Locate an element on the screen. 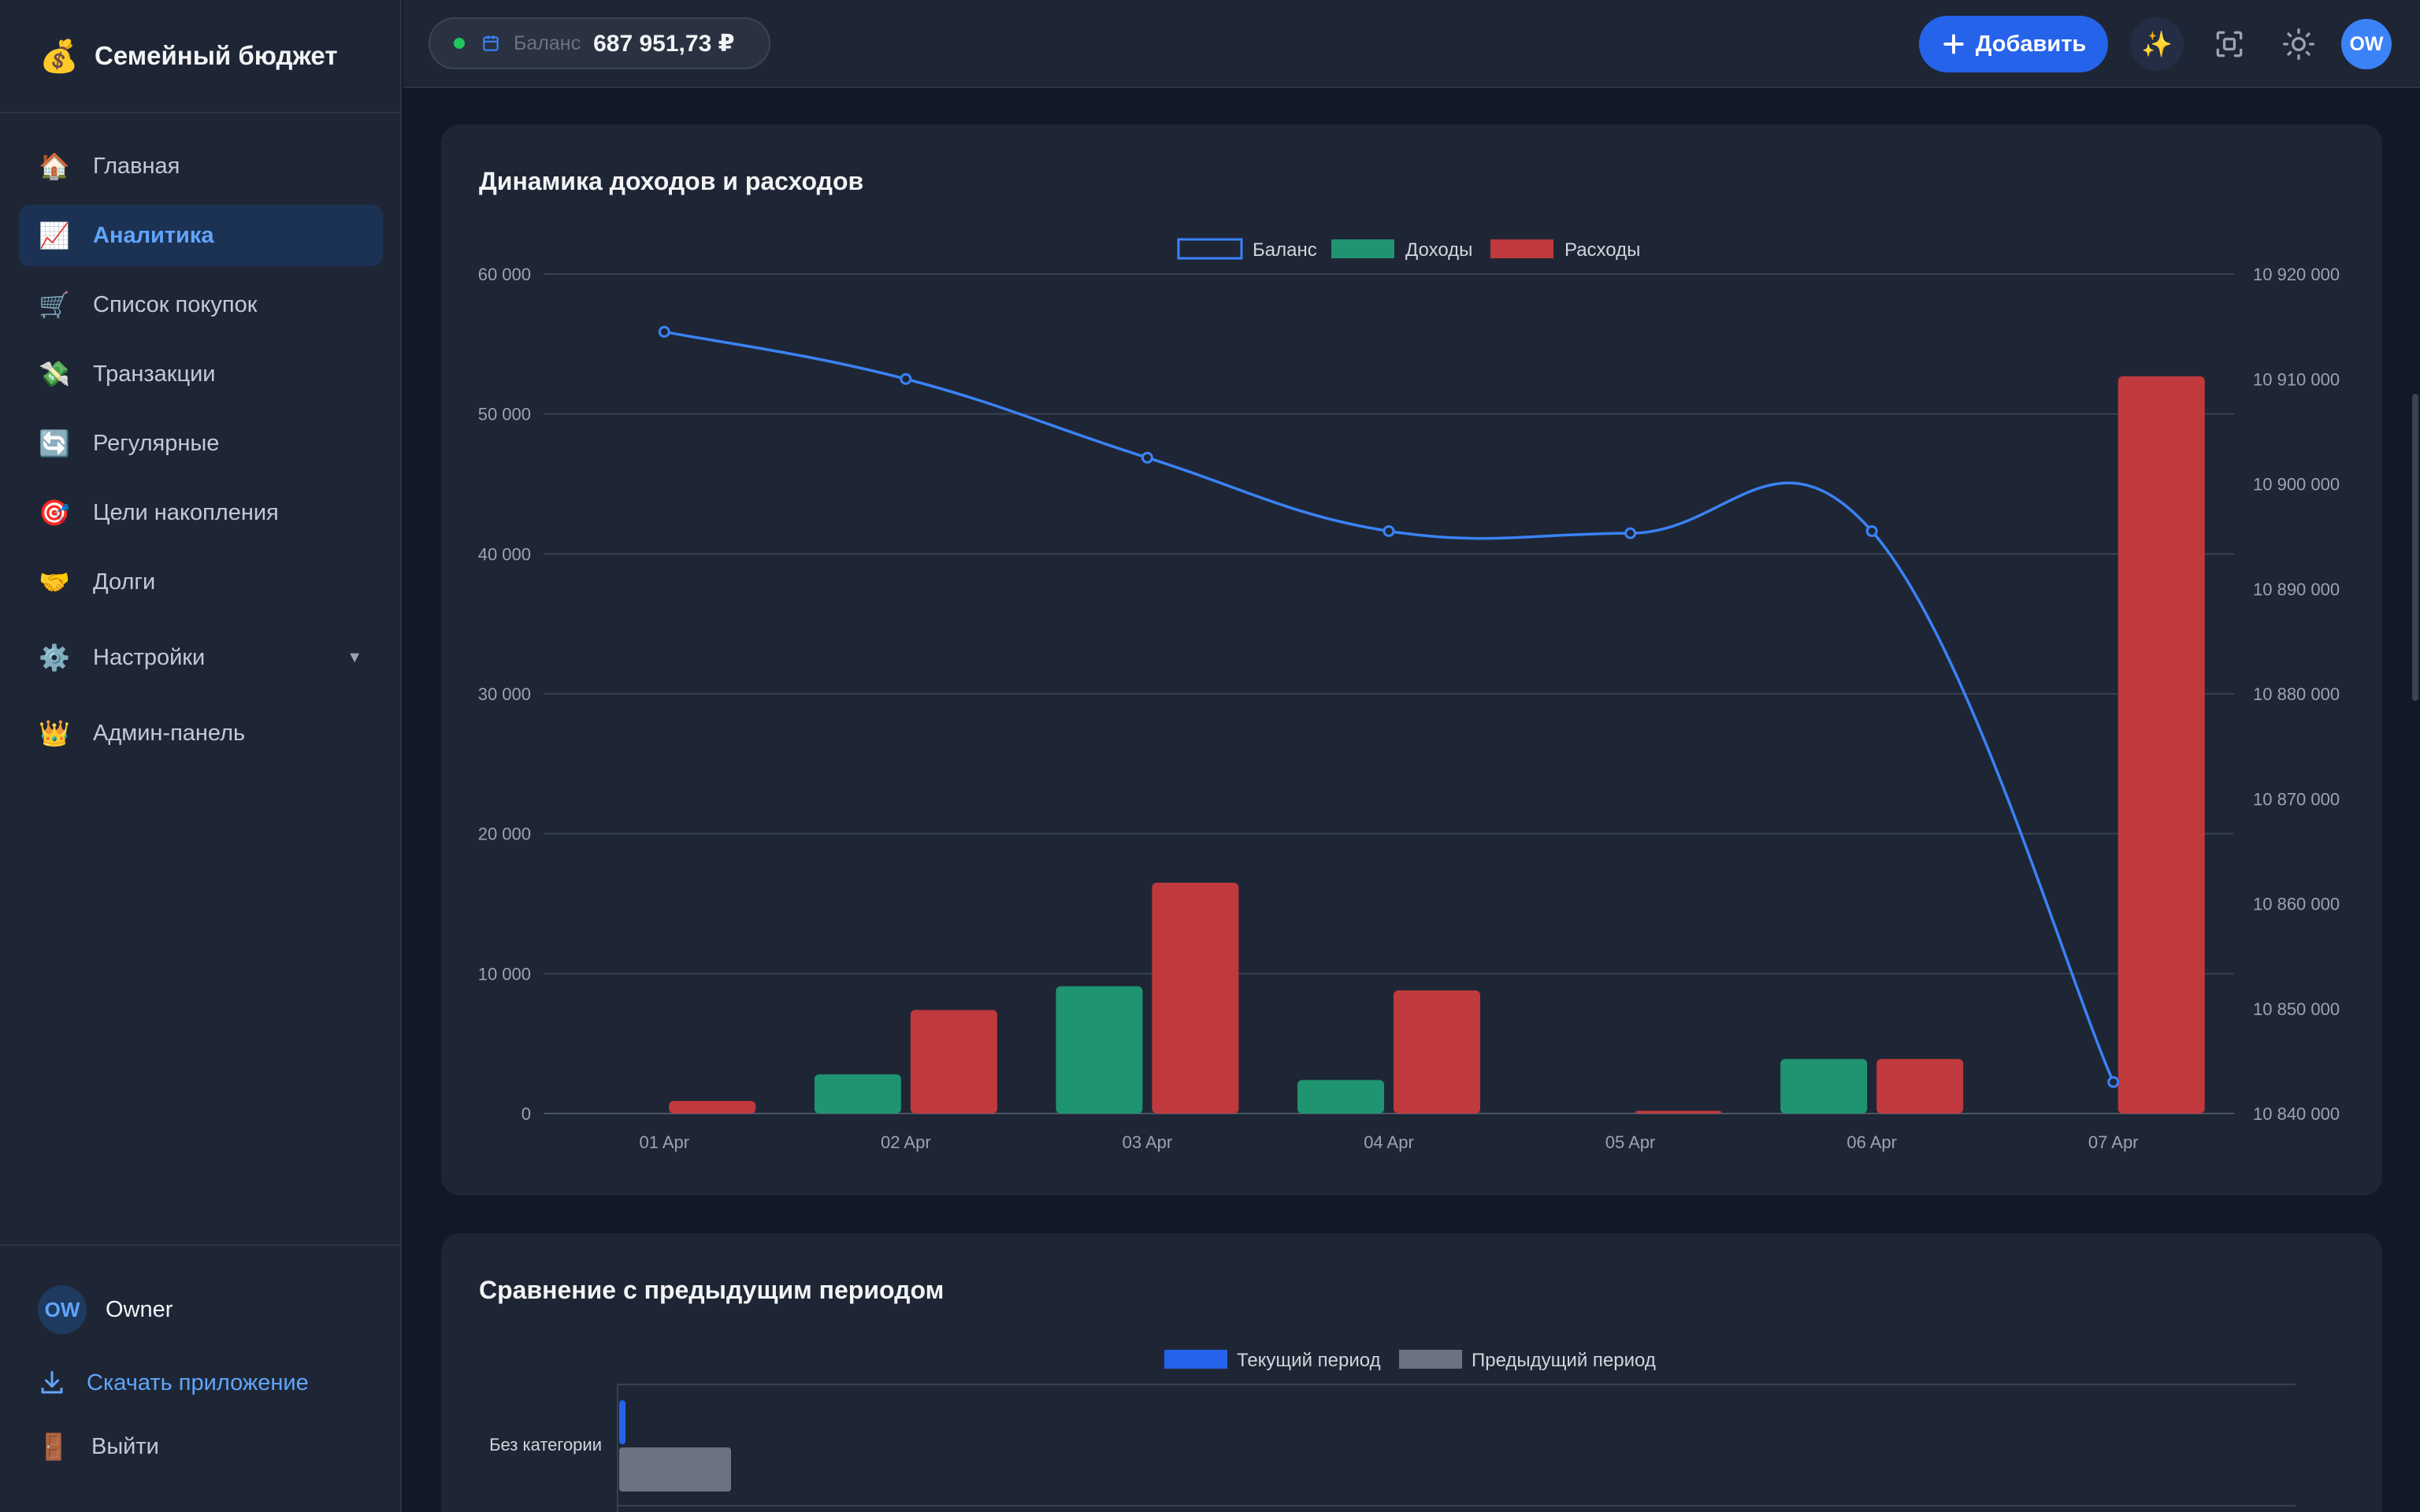 The image size is (2420, 1512). top-bar: Баланс 687 951,73 ₽ Добавить ✨ OW is located at coordinates (1411, 44).